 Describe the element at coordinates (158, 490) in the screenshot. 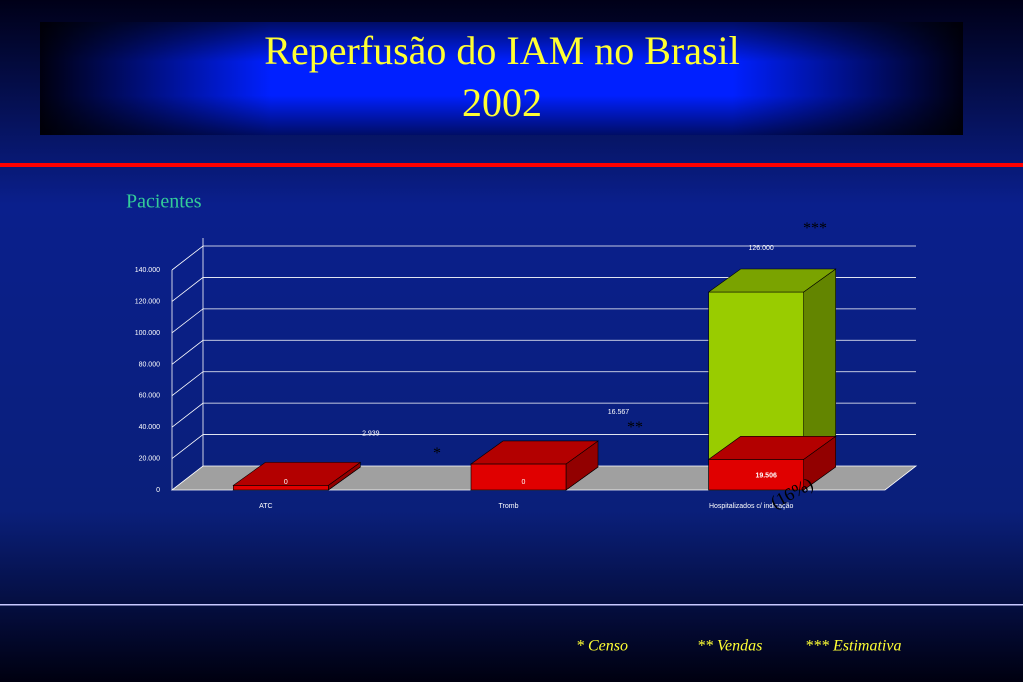

I see `y-tick-label: 0` at that location.